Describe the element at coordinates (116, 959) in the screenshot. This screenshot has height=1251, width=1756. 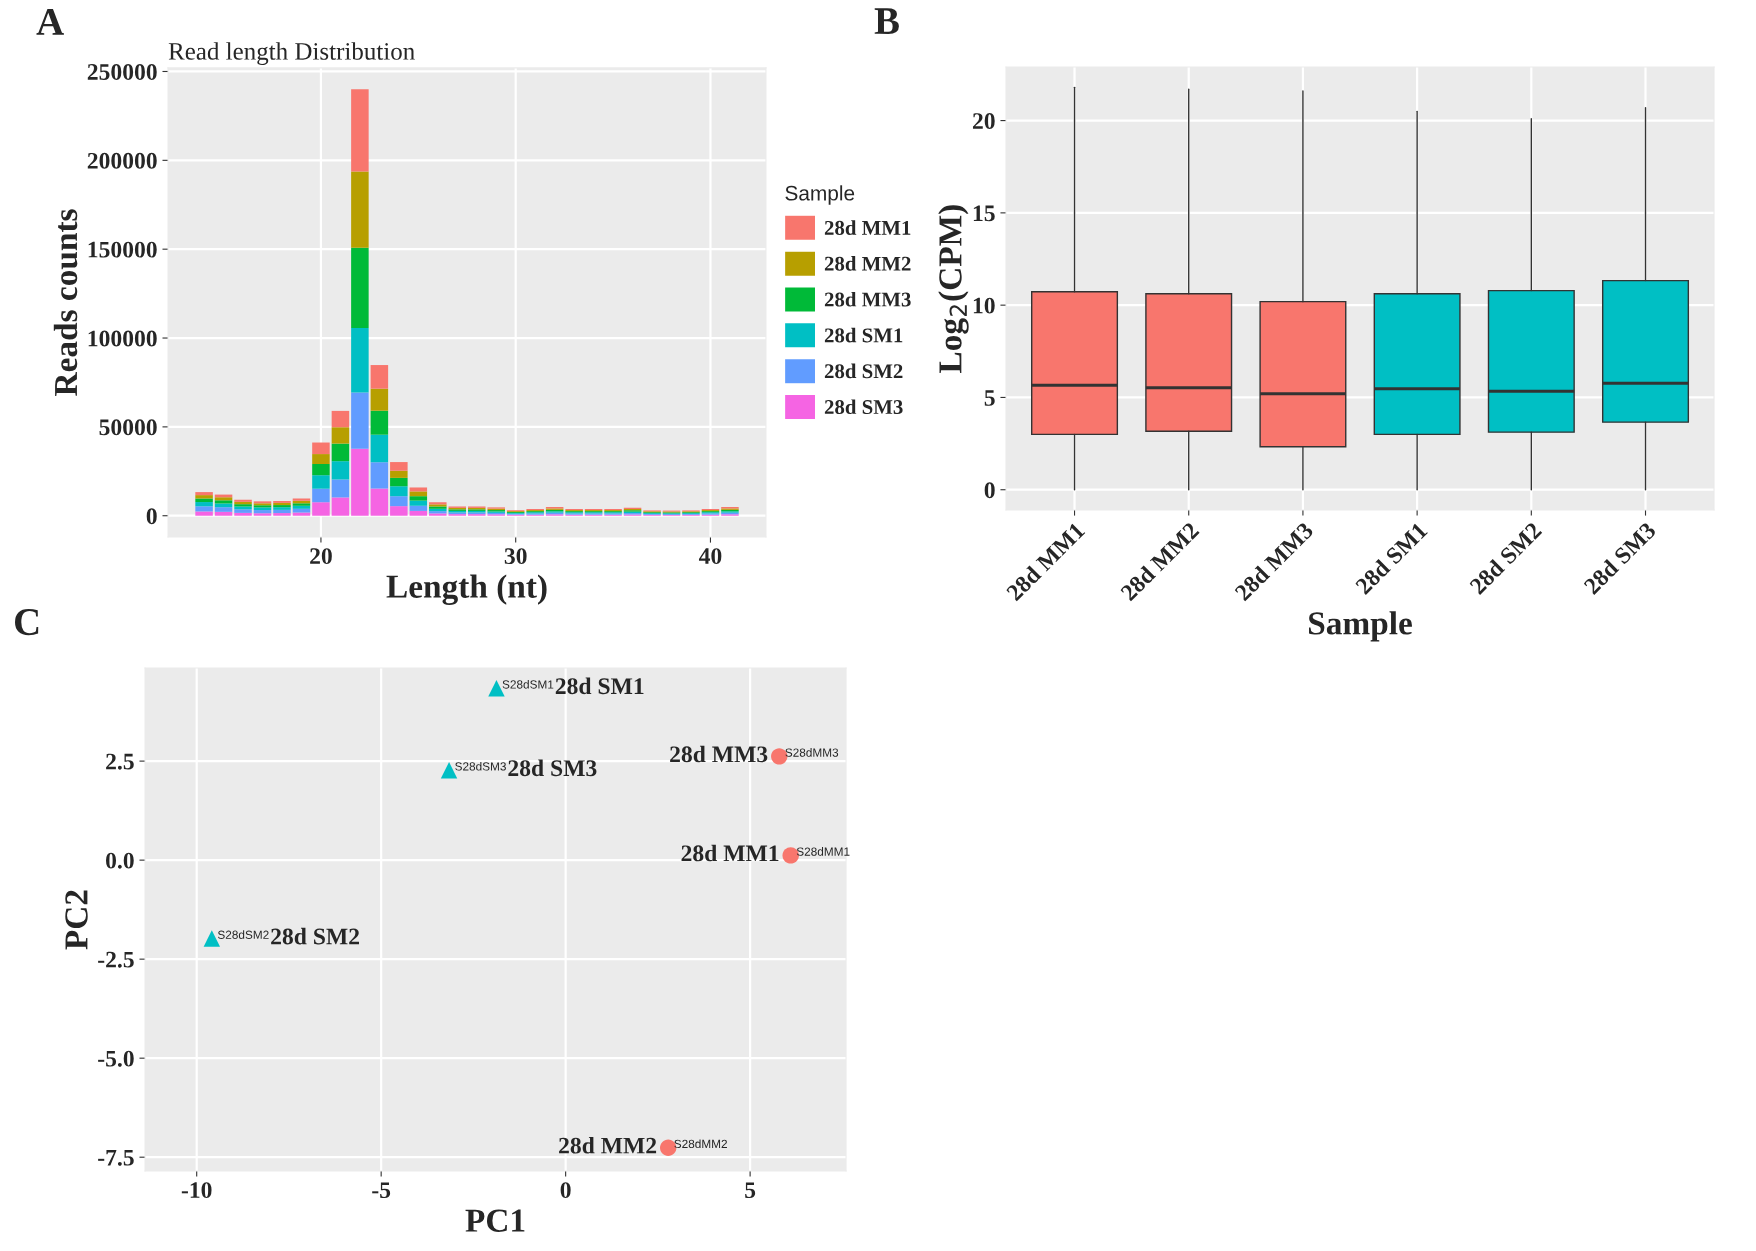
I see `y-tick-label: -2.5` at that location.